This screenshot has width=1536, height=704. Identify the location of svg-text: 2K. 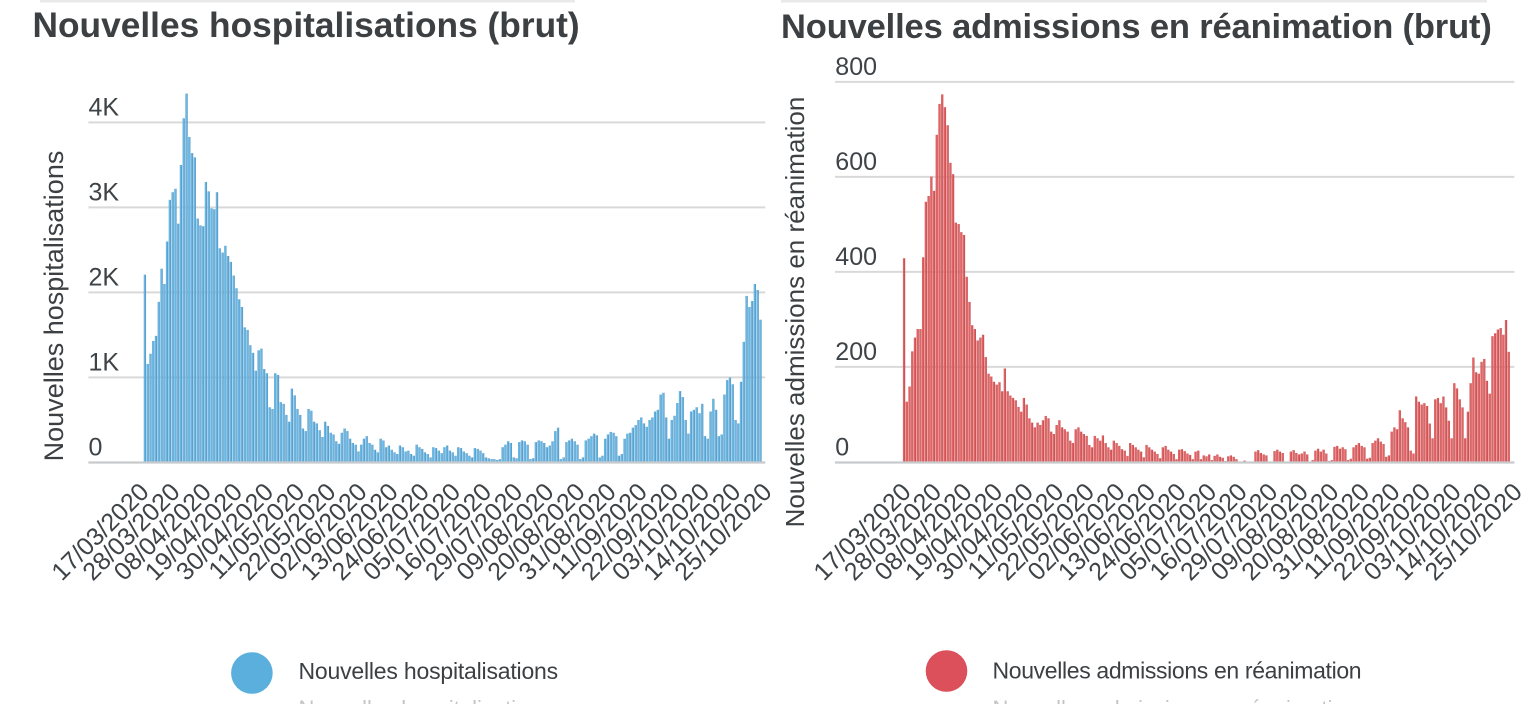
(104, 277).